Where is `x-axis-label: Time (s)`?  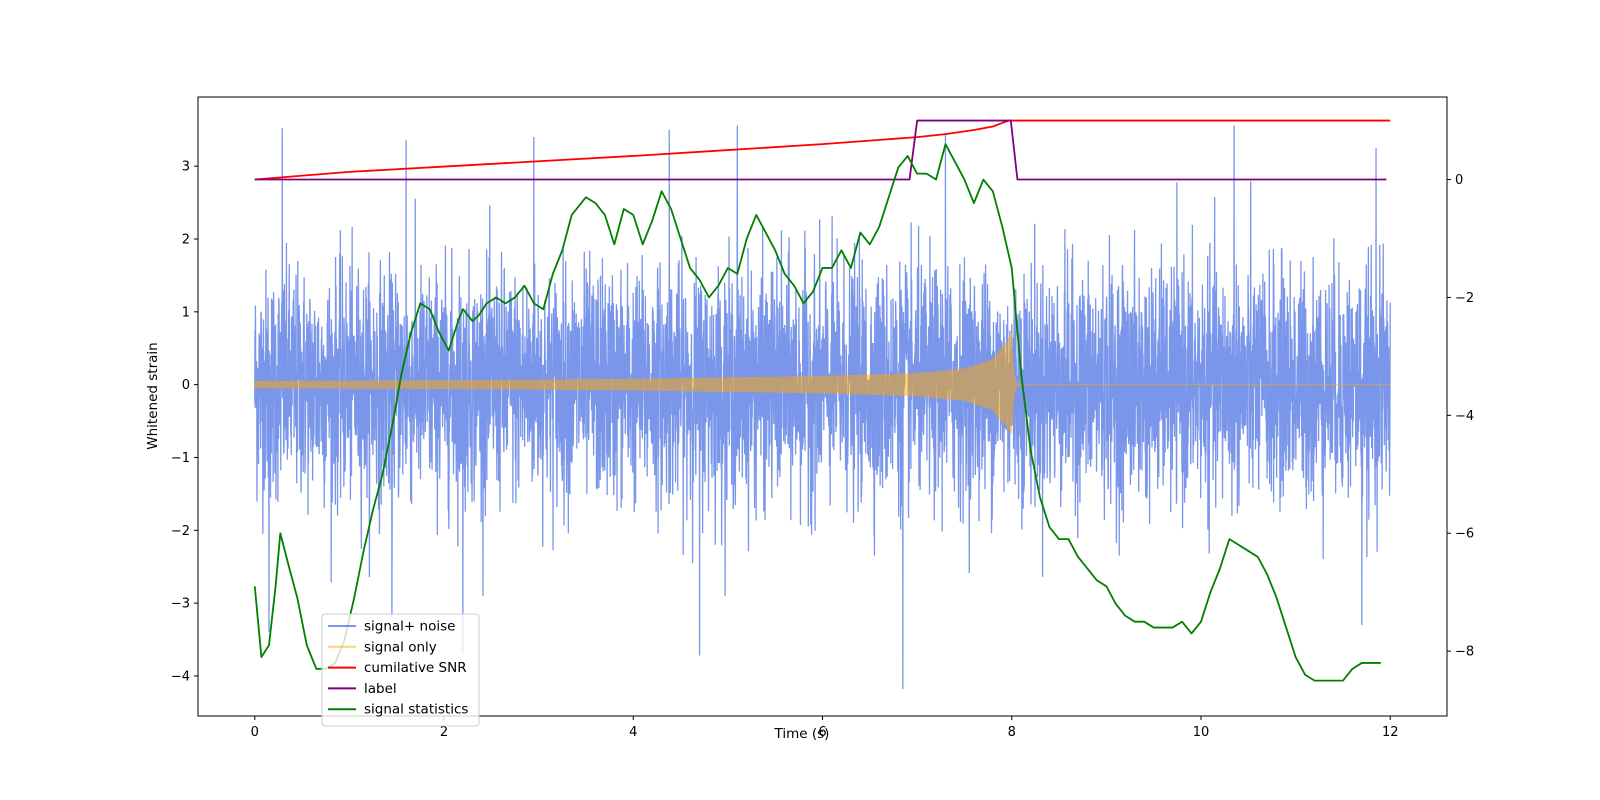
x-axis-label: Time (s) is located at coordinates (802, 734).